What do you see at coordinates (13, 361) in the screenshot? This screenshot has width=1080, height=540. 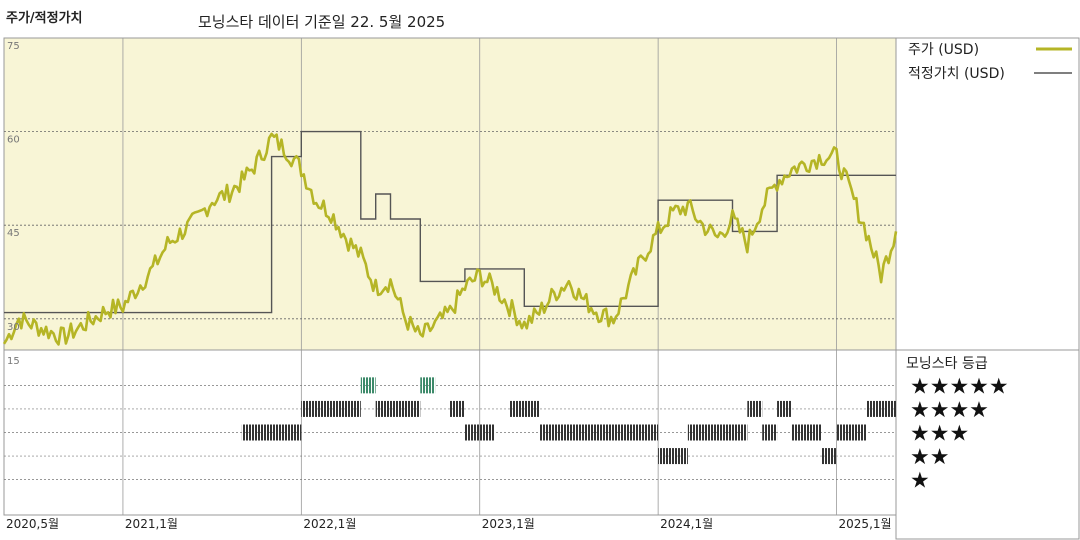 I see `y-tick-label: 15` at bounding box center [13, 361].